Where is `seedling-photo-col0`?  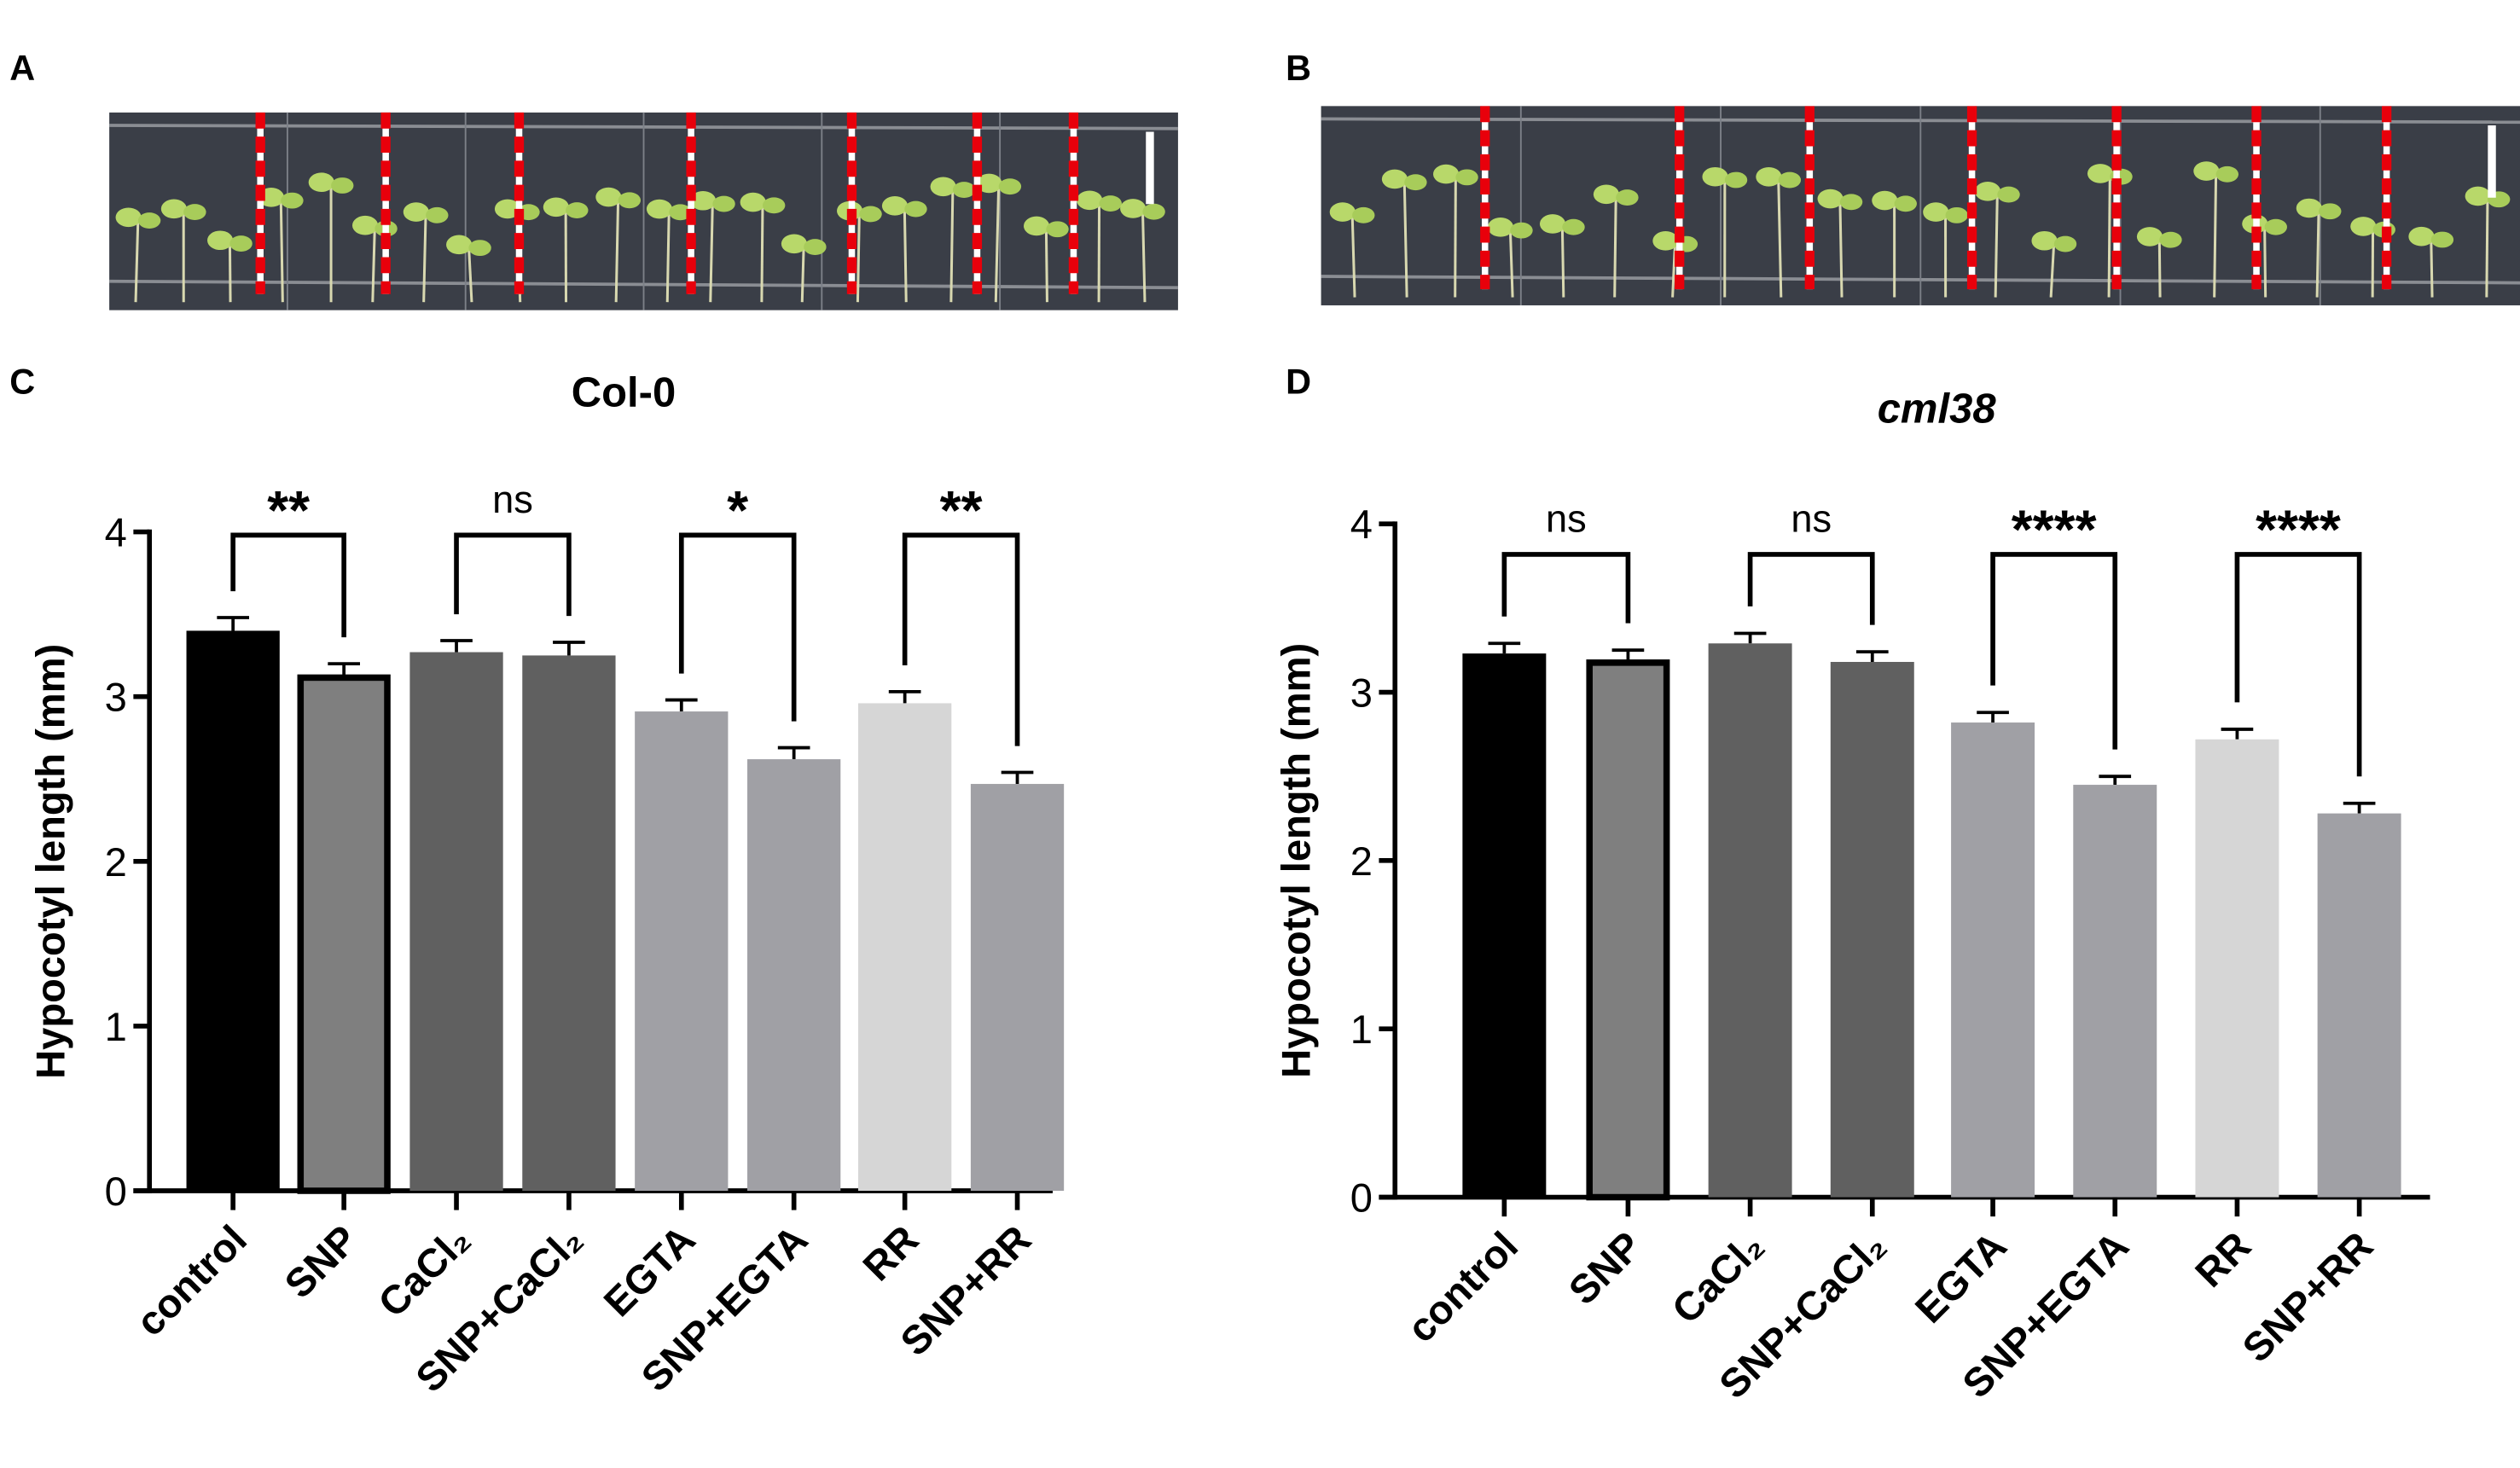
seedling-photo-col0 is located at coordinates (644, 211).